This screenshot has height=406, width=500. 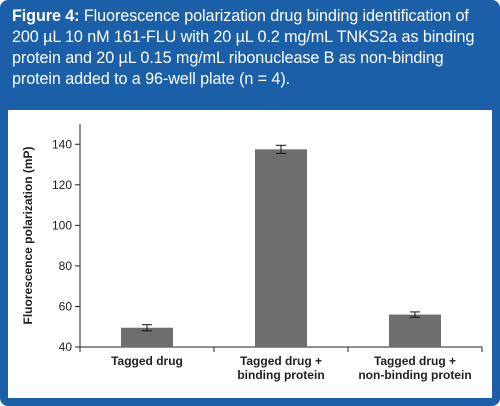 What do you see at coordinates (280, 368) in the screenshot?
I see `x-tick-label: Tagged drug + binding protein` at bounding box center [280, 368].